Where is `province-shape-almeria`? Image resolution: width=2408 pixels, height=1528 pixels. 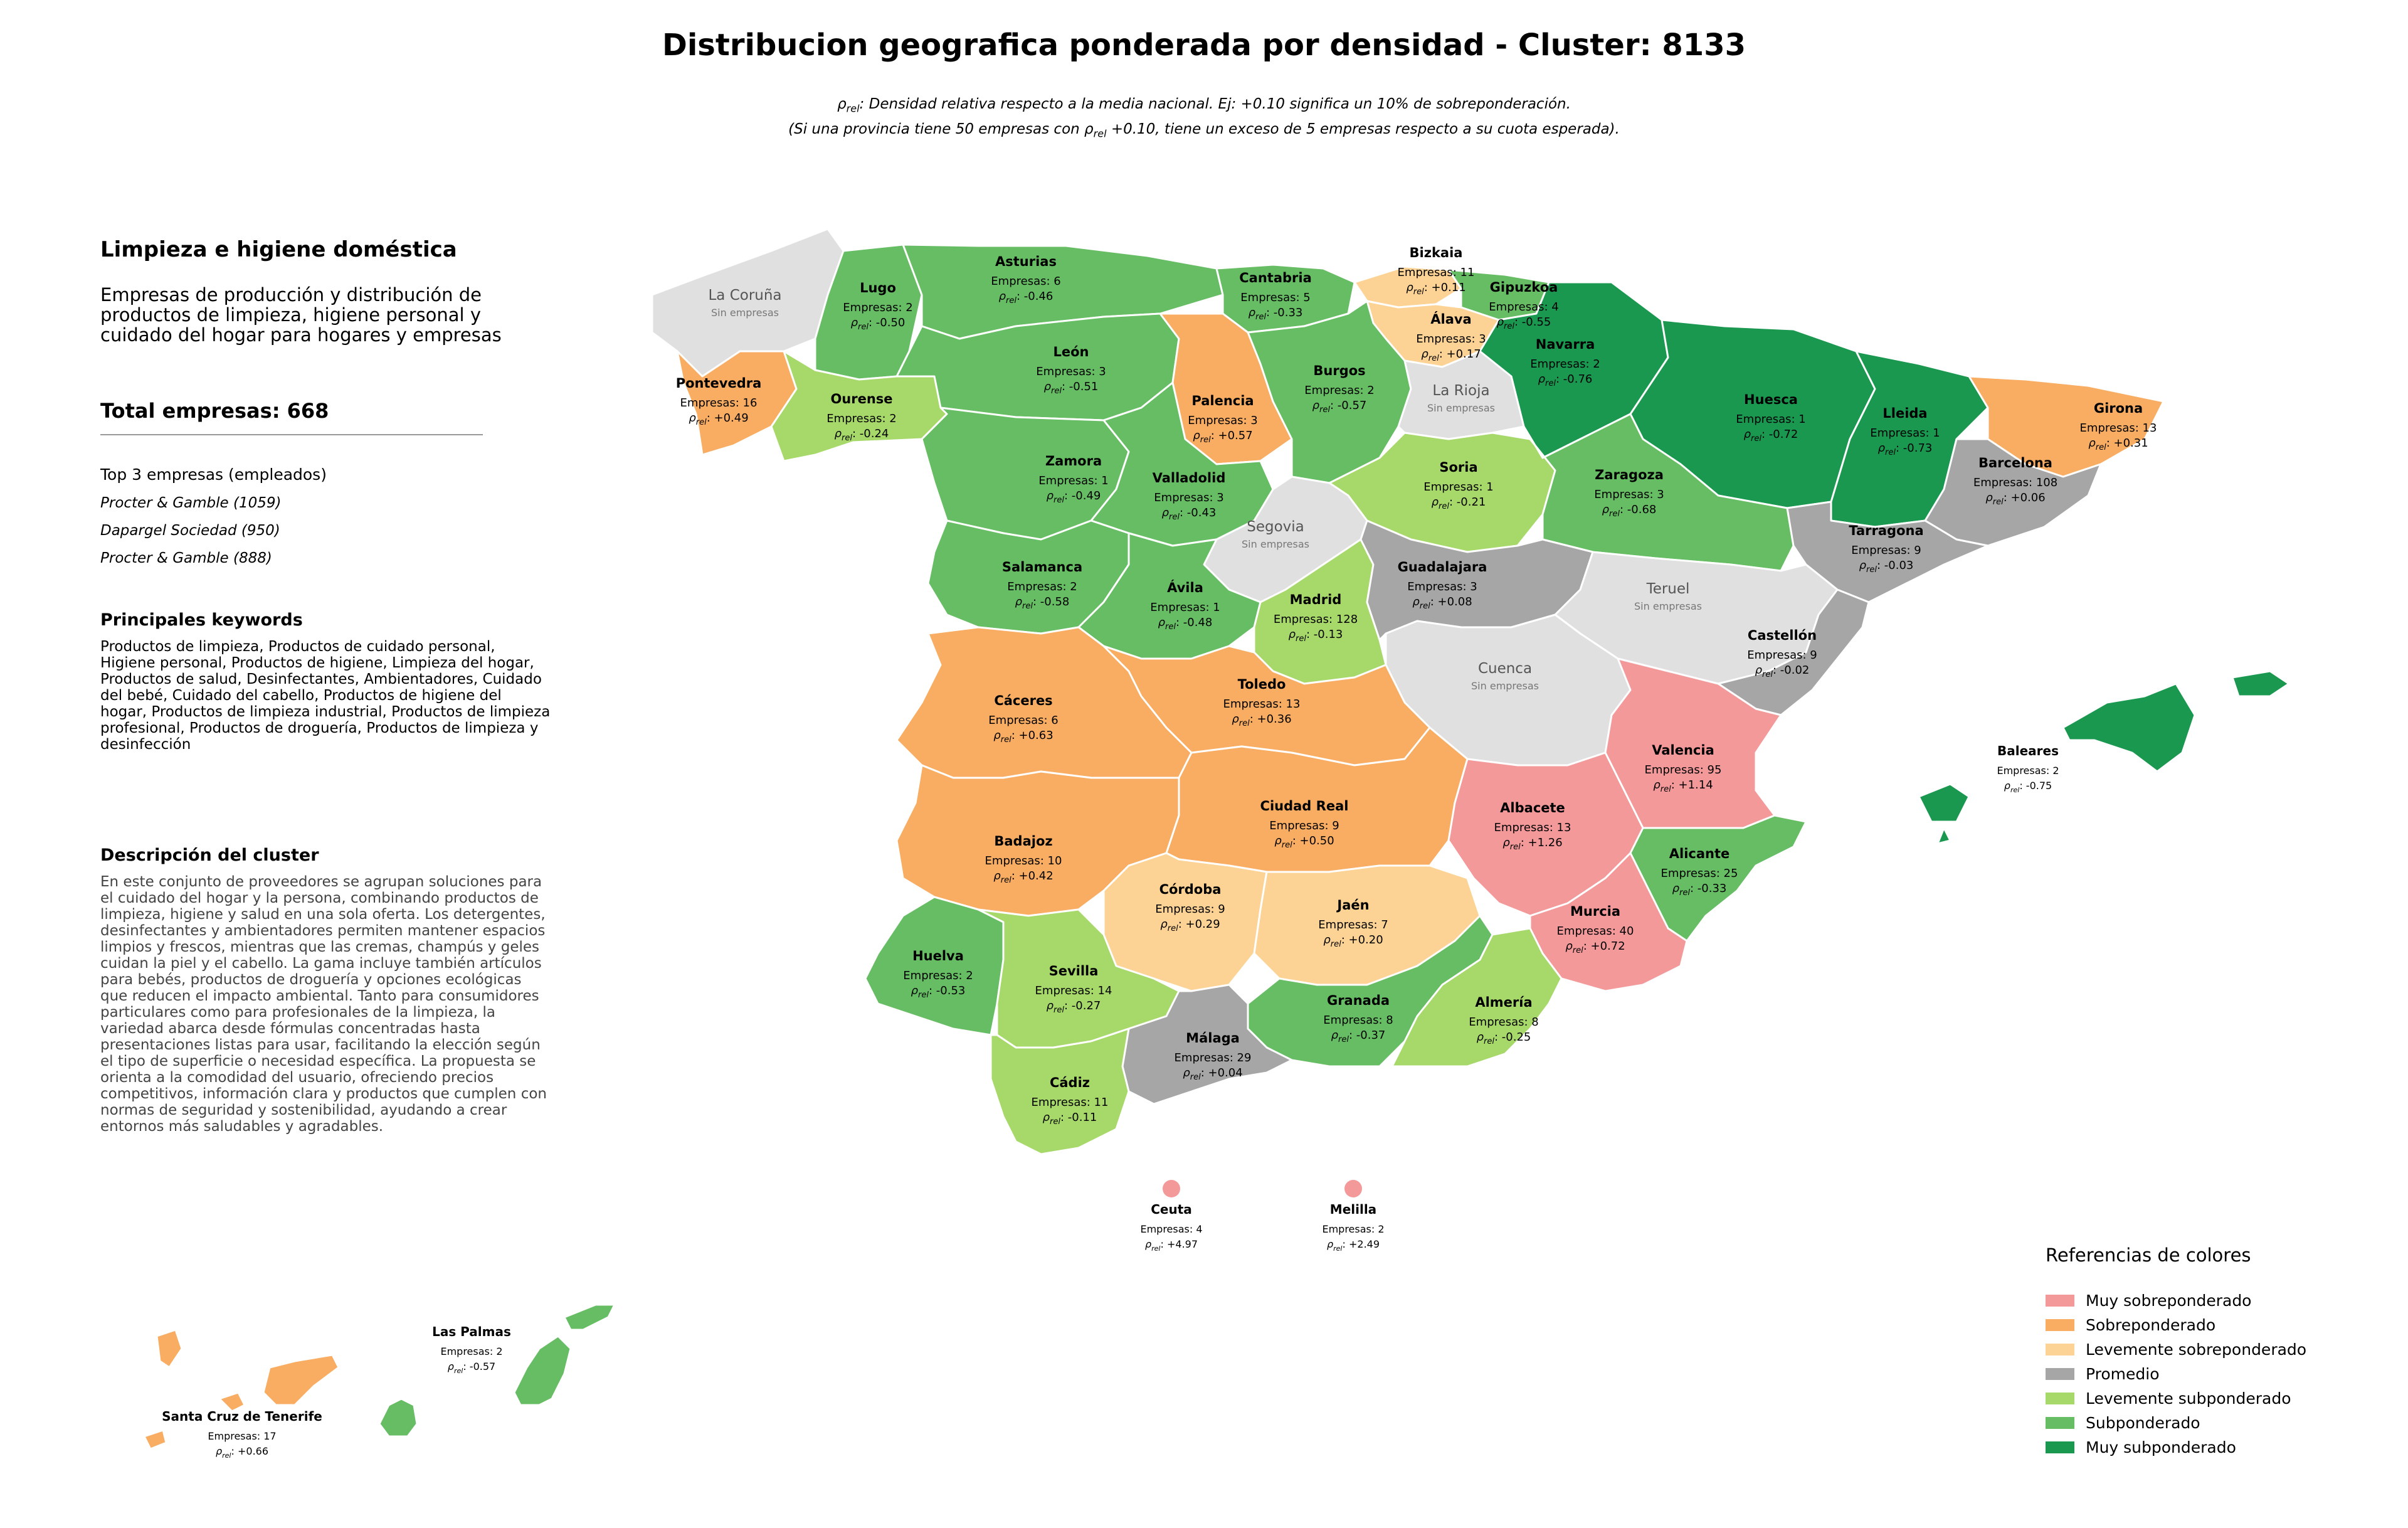 province-shape-almeria is located at coordinates (1477, 997).